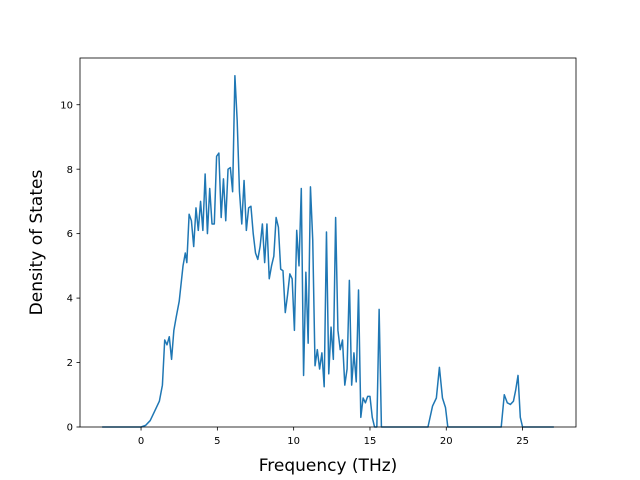 Image resolution: width=640 pixels, height=480 pixels. I want to click on x-tick-label: 20, so click(446, 441).